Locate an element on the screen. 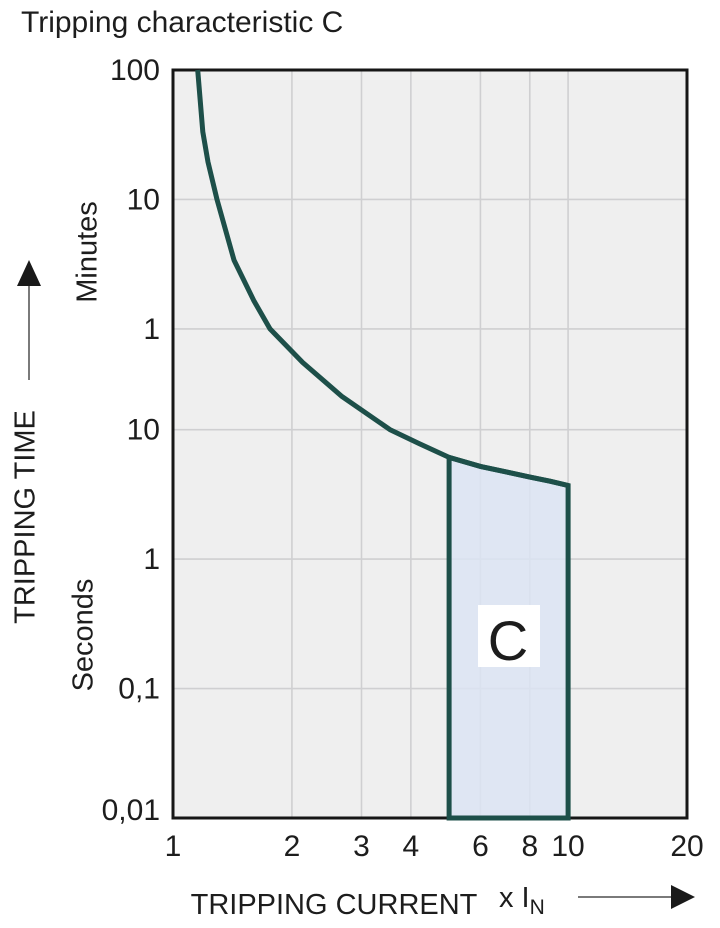  region-label: C is located at coordinates (508, 640).